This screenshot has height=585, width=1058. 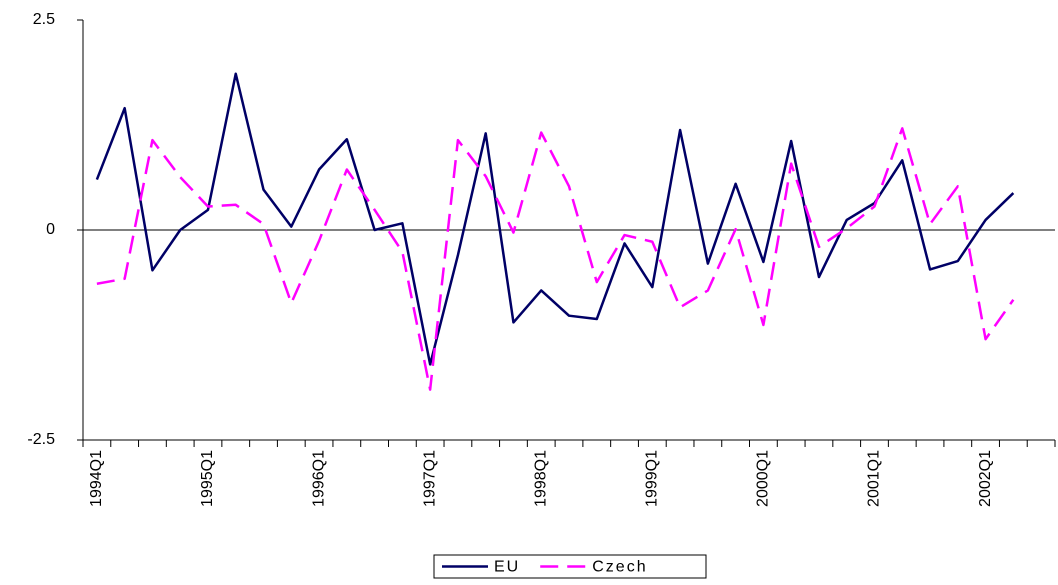 What do you see at coordinates (619, 567) in the screenshot?
I see `legend-label: Czech` at bounding box center [619, 567].